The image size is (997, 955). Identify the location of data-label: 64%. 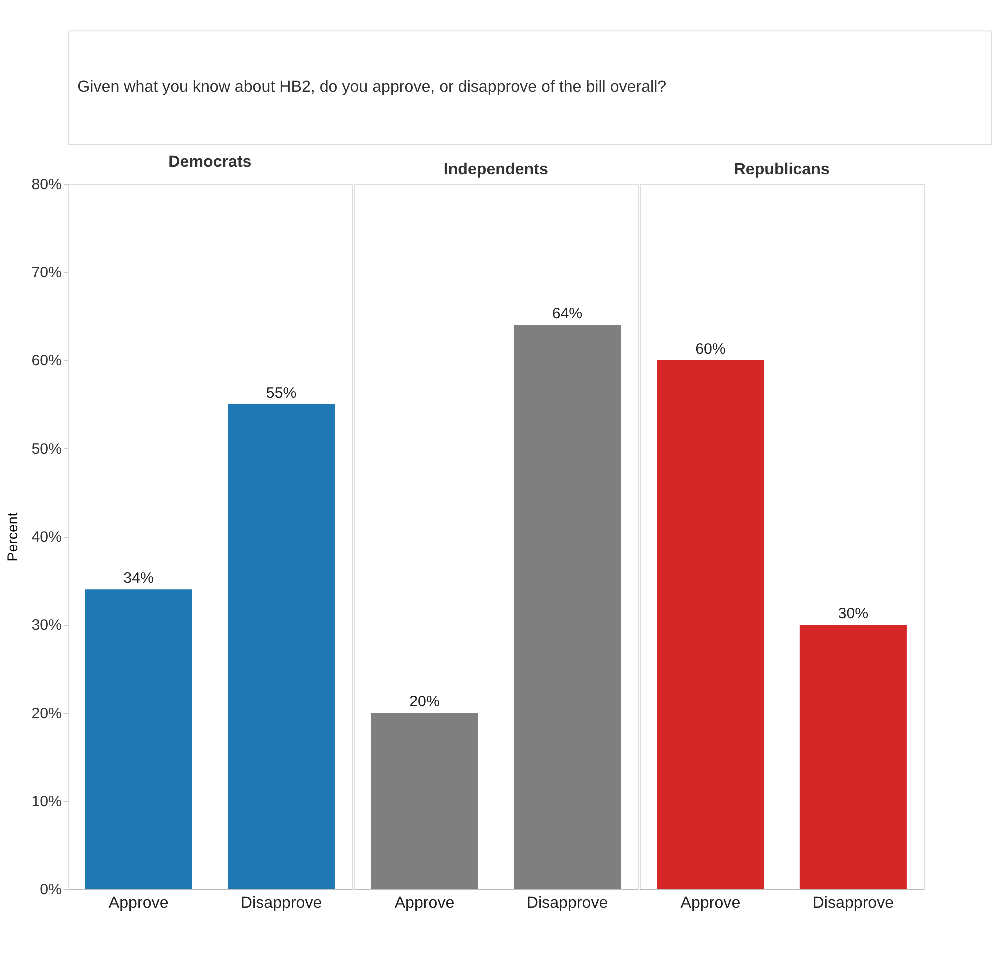
(567, 314).